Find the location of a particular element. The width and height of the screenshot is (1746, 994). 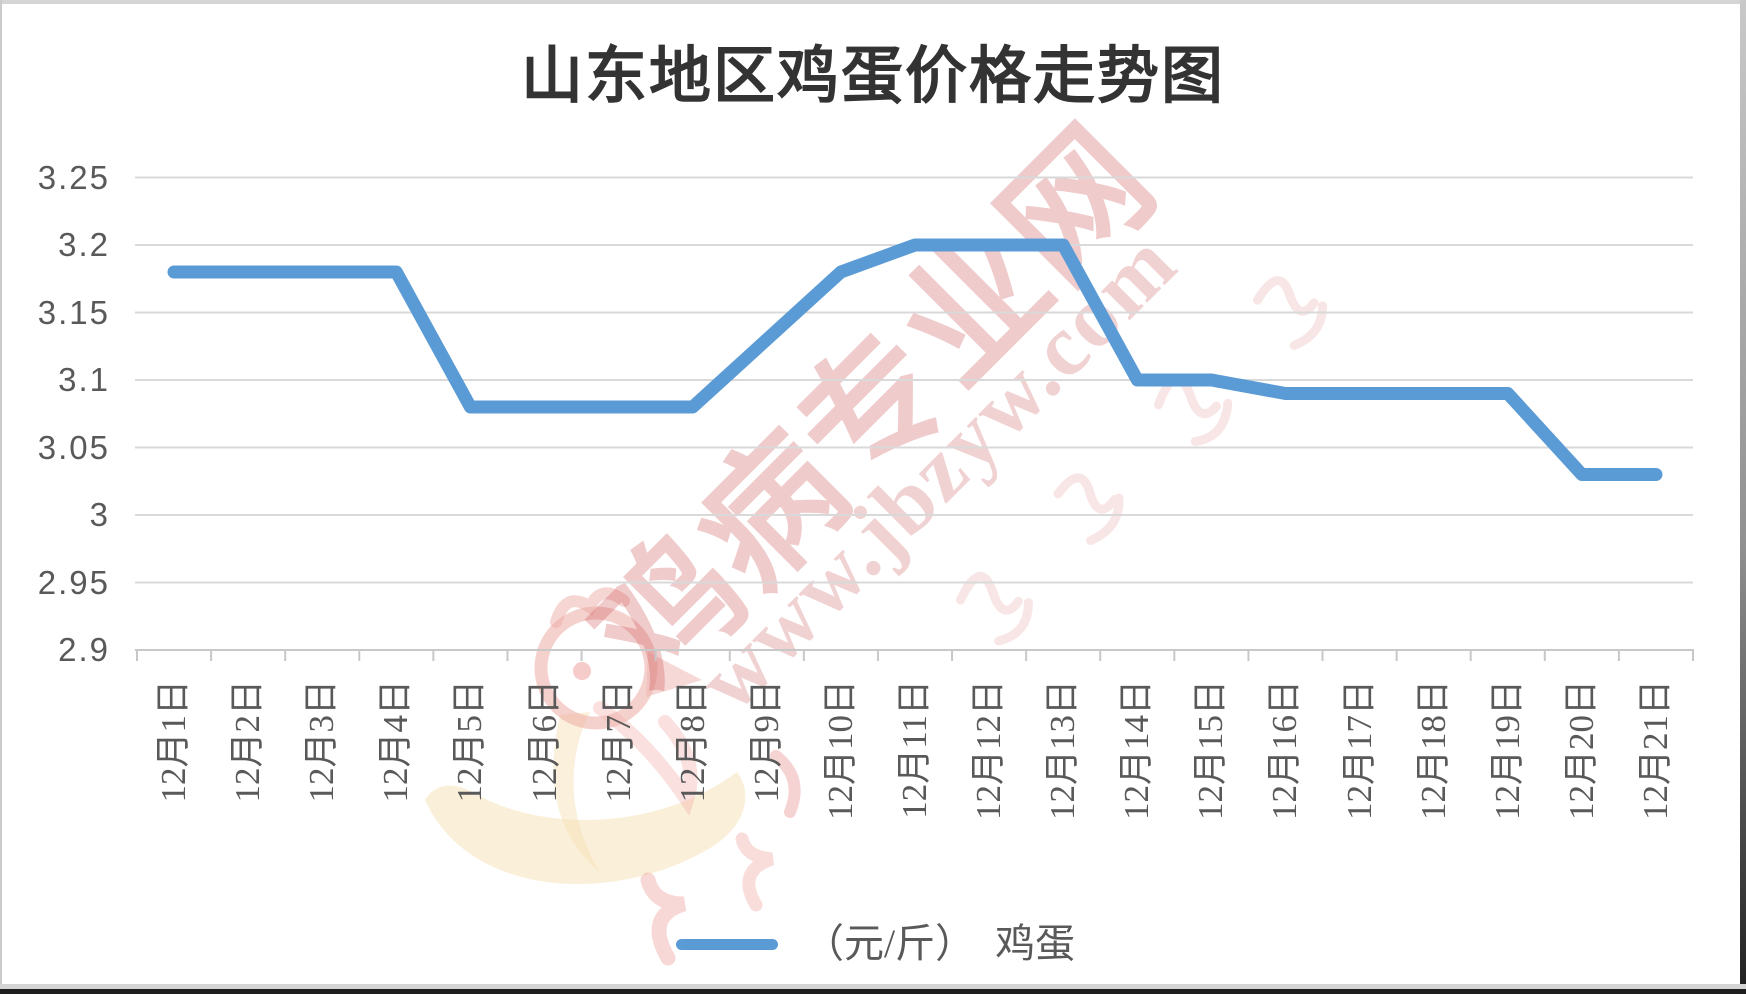

x-axis-tick-label: 12月4日 is located at coordinates (396, 741).